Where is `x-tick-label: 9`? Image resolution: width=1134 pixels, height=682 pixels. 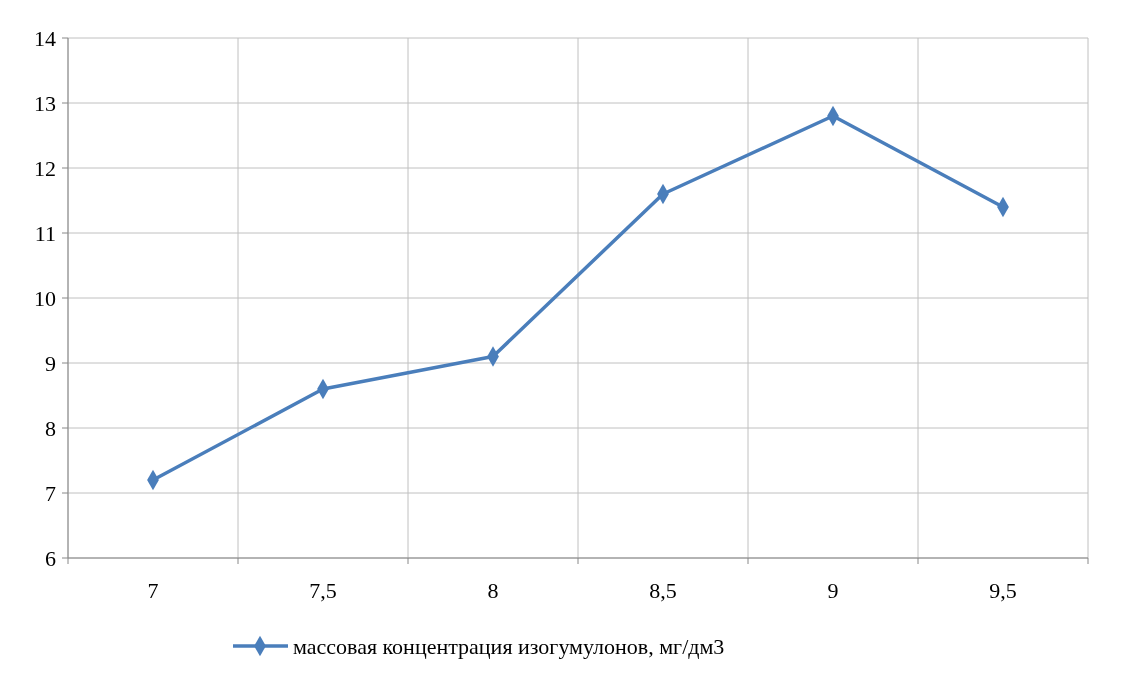 x-tick-label: 9 is located at coordinates (833, 590).